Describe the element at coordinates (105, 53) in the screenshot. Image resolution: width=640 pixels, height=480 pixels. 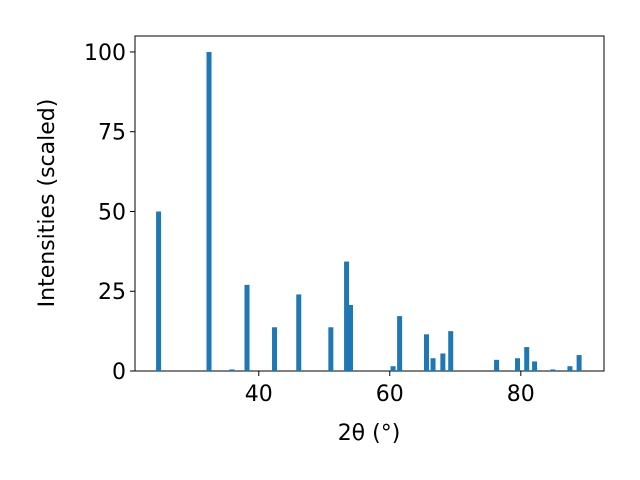
I see `y-tick-label: 100` at that location.